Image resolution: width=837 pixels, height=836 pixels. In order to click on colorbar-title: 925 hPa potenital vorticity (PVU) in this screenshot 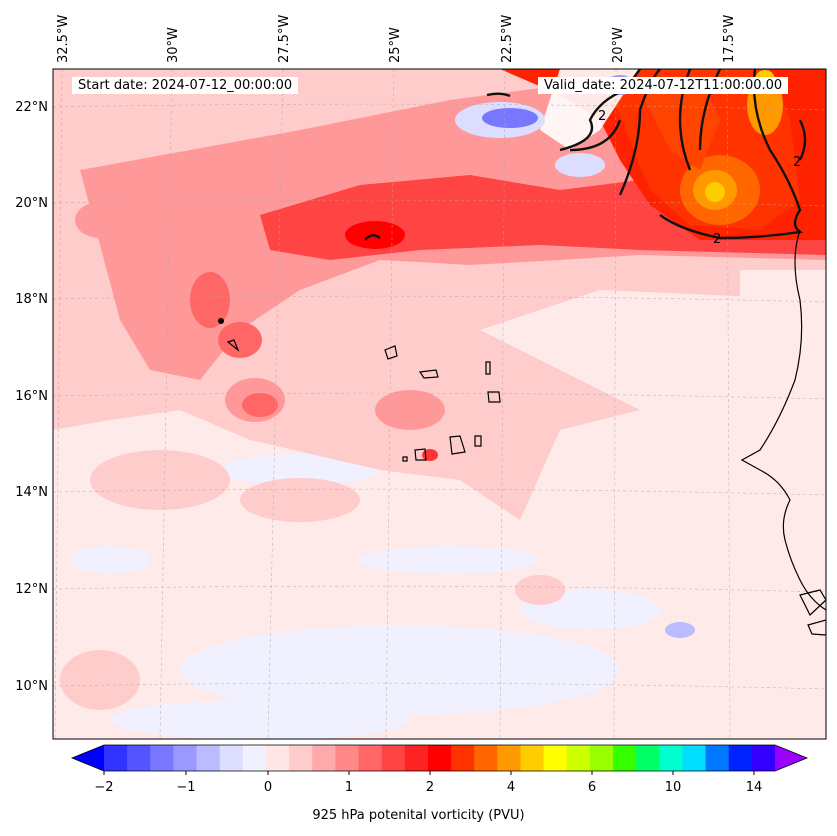, I will do `click(418, 815)`.